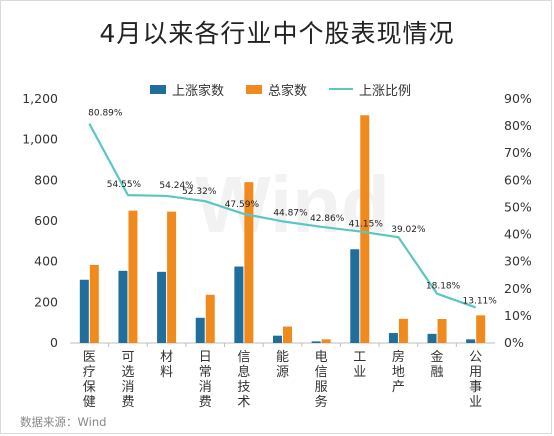 This screenshot has width=554, height=436. Describe the element at coordinates (518, 261) in the screenshot. I see `y-right-tick-label: 30%` at that location.